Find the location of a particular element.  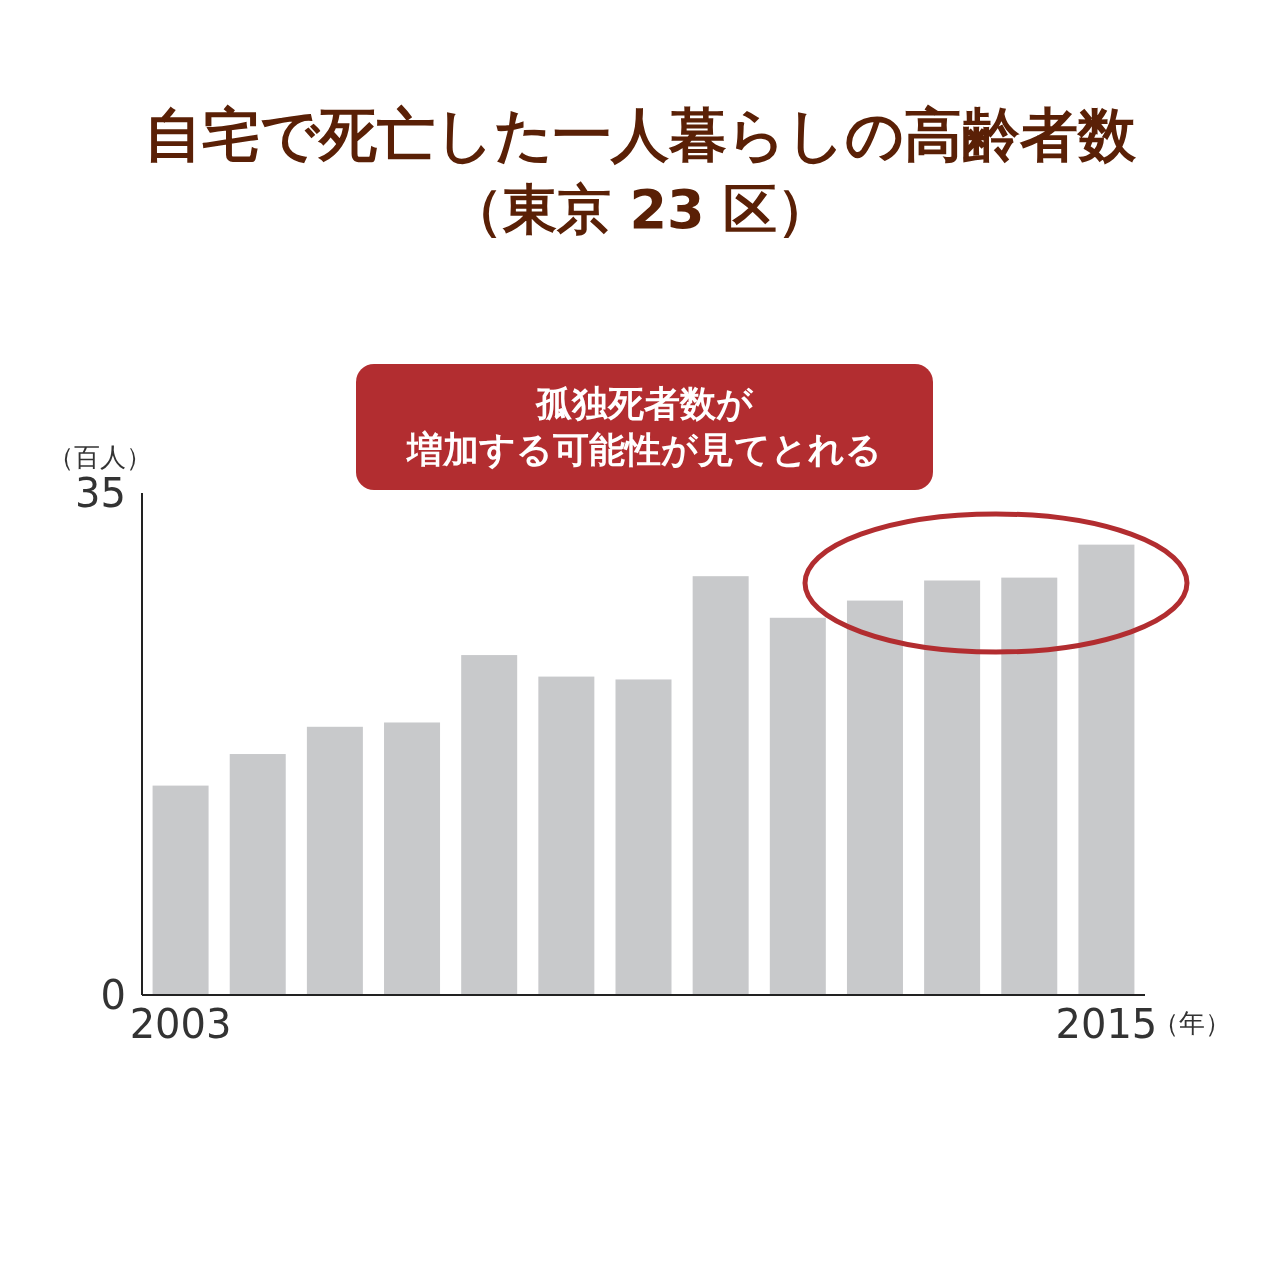

annotation-box: 孤独死者数が 増加する可能性が見てとれる is located at coordinates (644, 427).